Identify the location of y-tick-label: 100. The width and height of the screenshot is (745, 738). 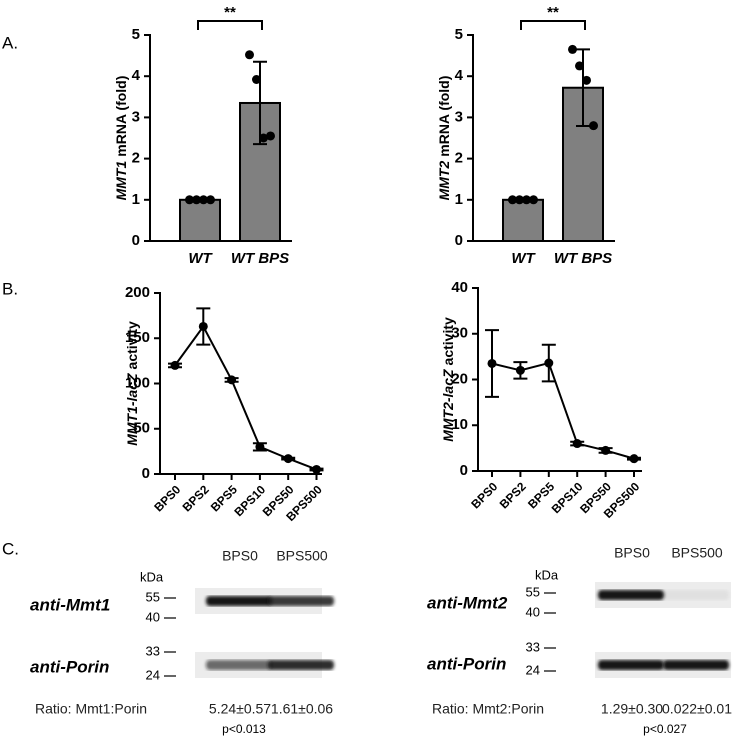
(137, 382).